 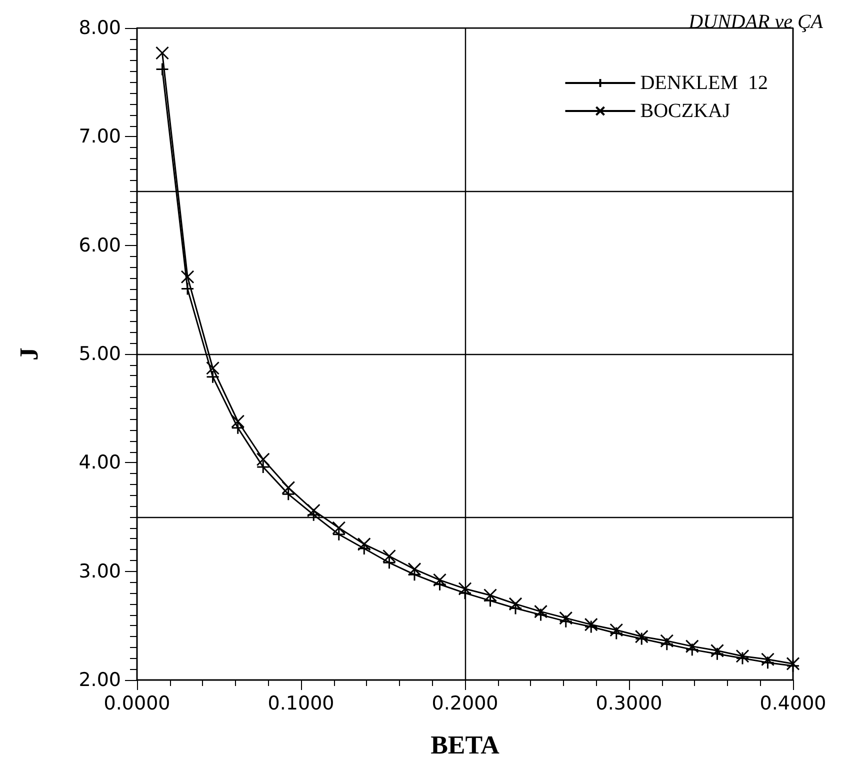 What do you see at coordinates (99, 680) in the screenshot?
I see `y-tick-label: 2.00` at bounding box center [99, 680].